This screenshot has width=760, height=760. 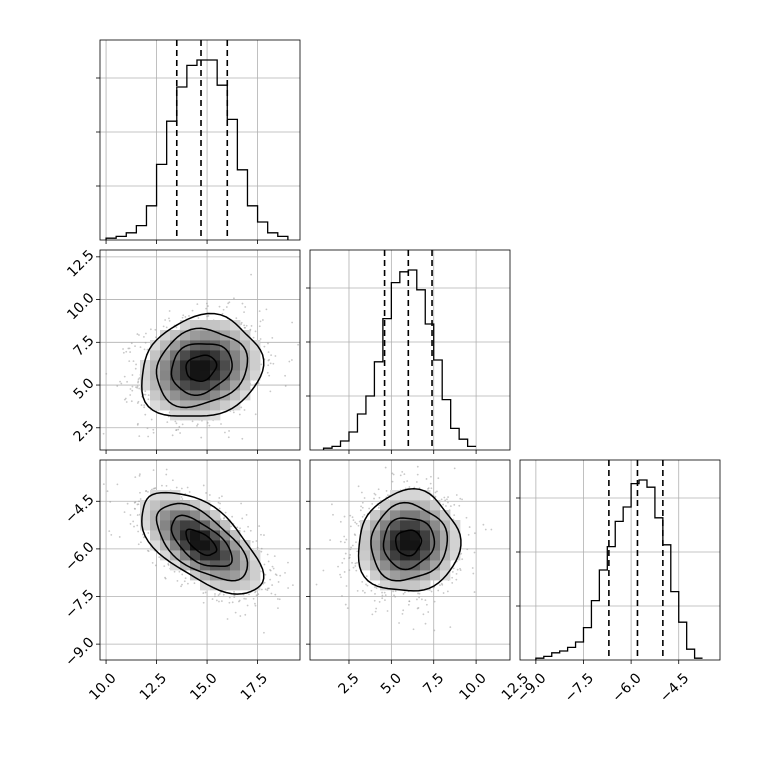 What do you see at coordinates (619, 569) in the screenshot?
I see `histogram-step` at bounding box center [619, 569].